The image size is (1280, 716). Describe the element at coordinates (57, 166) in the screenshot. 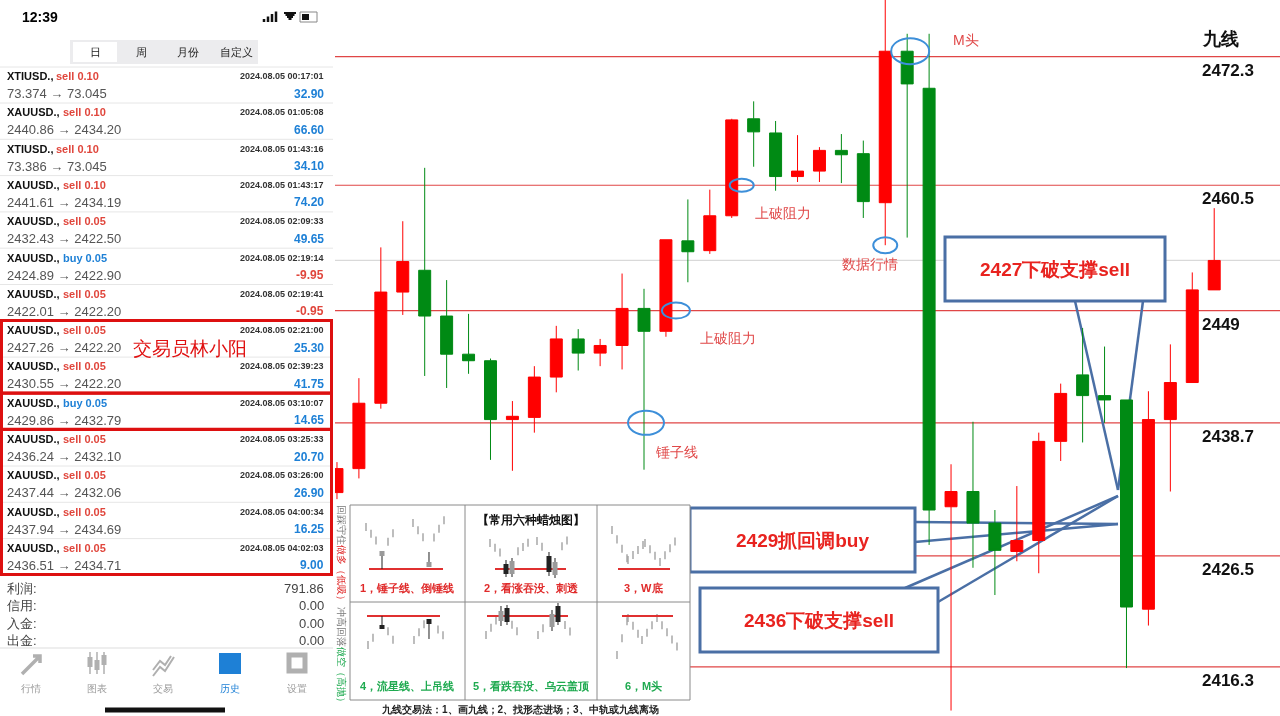

I see `text: 73.386 → 73.045` at that location.